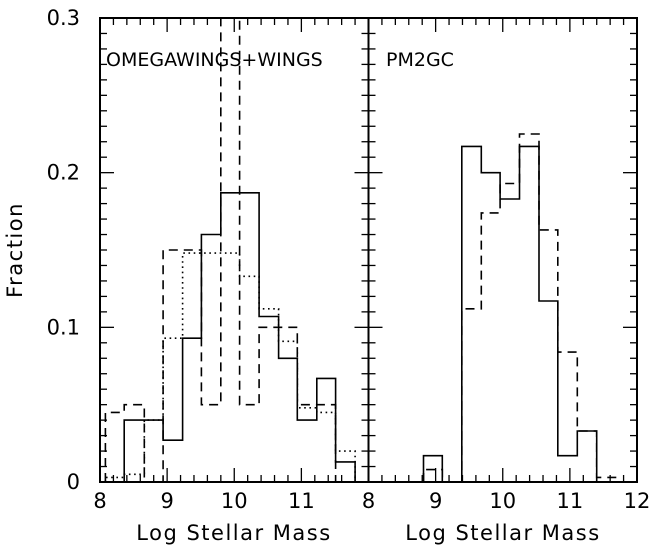 The height and width of the screenshot is (550, 663). I want to click on left-x-tick-label: 8, so click(99, 501).